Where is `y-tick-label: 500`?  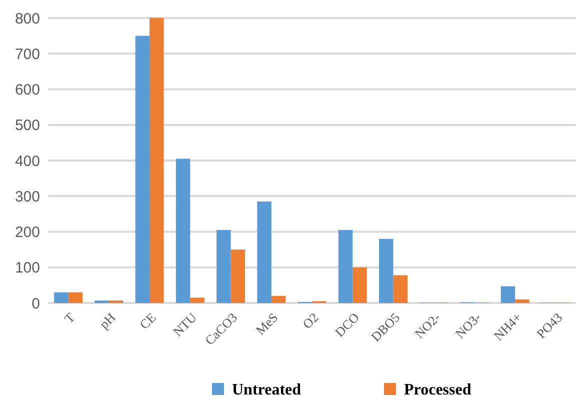
y-tick-label: 500 is located at coordinates (27, 125).